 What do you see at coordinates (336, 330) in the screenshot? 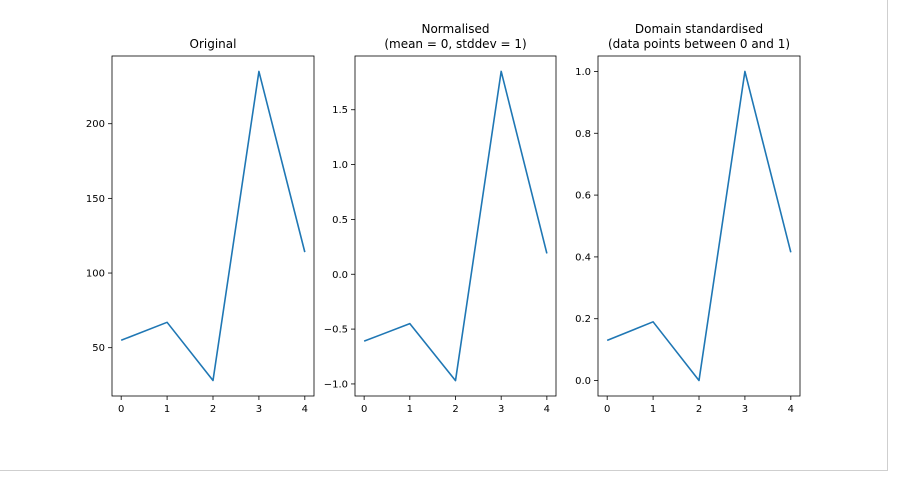
I see `y-tick-label: −0.5` at bounding box center [336, 330].